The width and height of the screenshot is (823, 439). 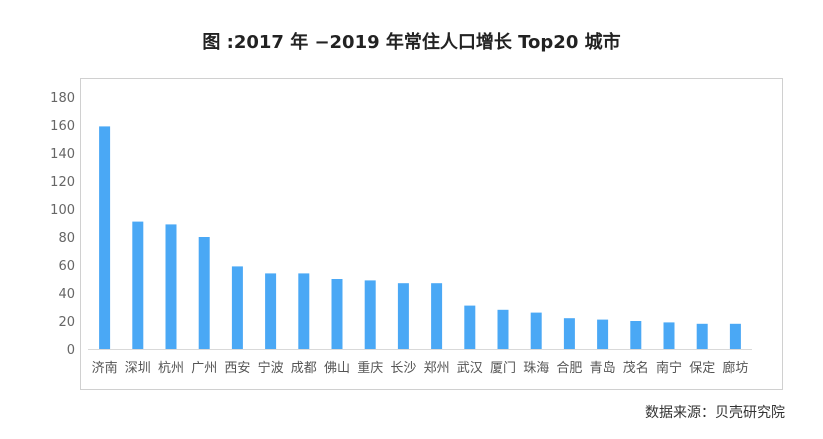 I want to click on x-category-label: 西安, so click(x=237, y=368).